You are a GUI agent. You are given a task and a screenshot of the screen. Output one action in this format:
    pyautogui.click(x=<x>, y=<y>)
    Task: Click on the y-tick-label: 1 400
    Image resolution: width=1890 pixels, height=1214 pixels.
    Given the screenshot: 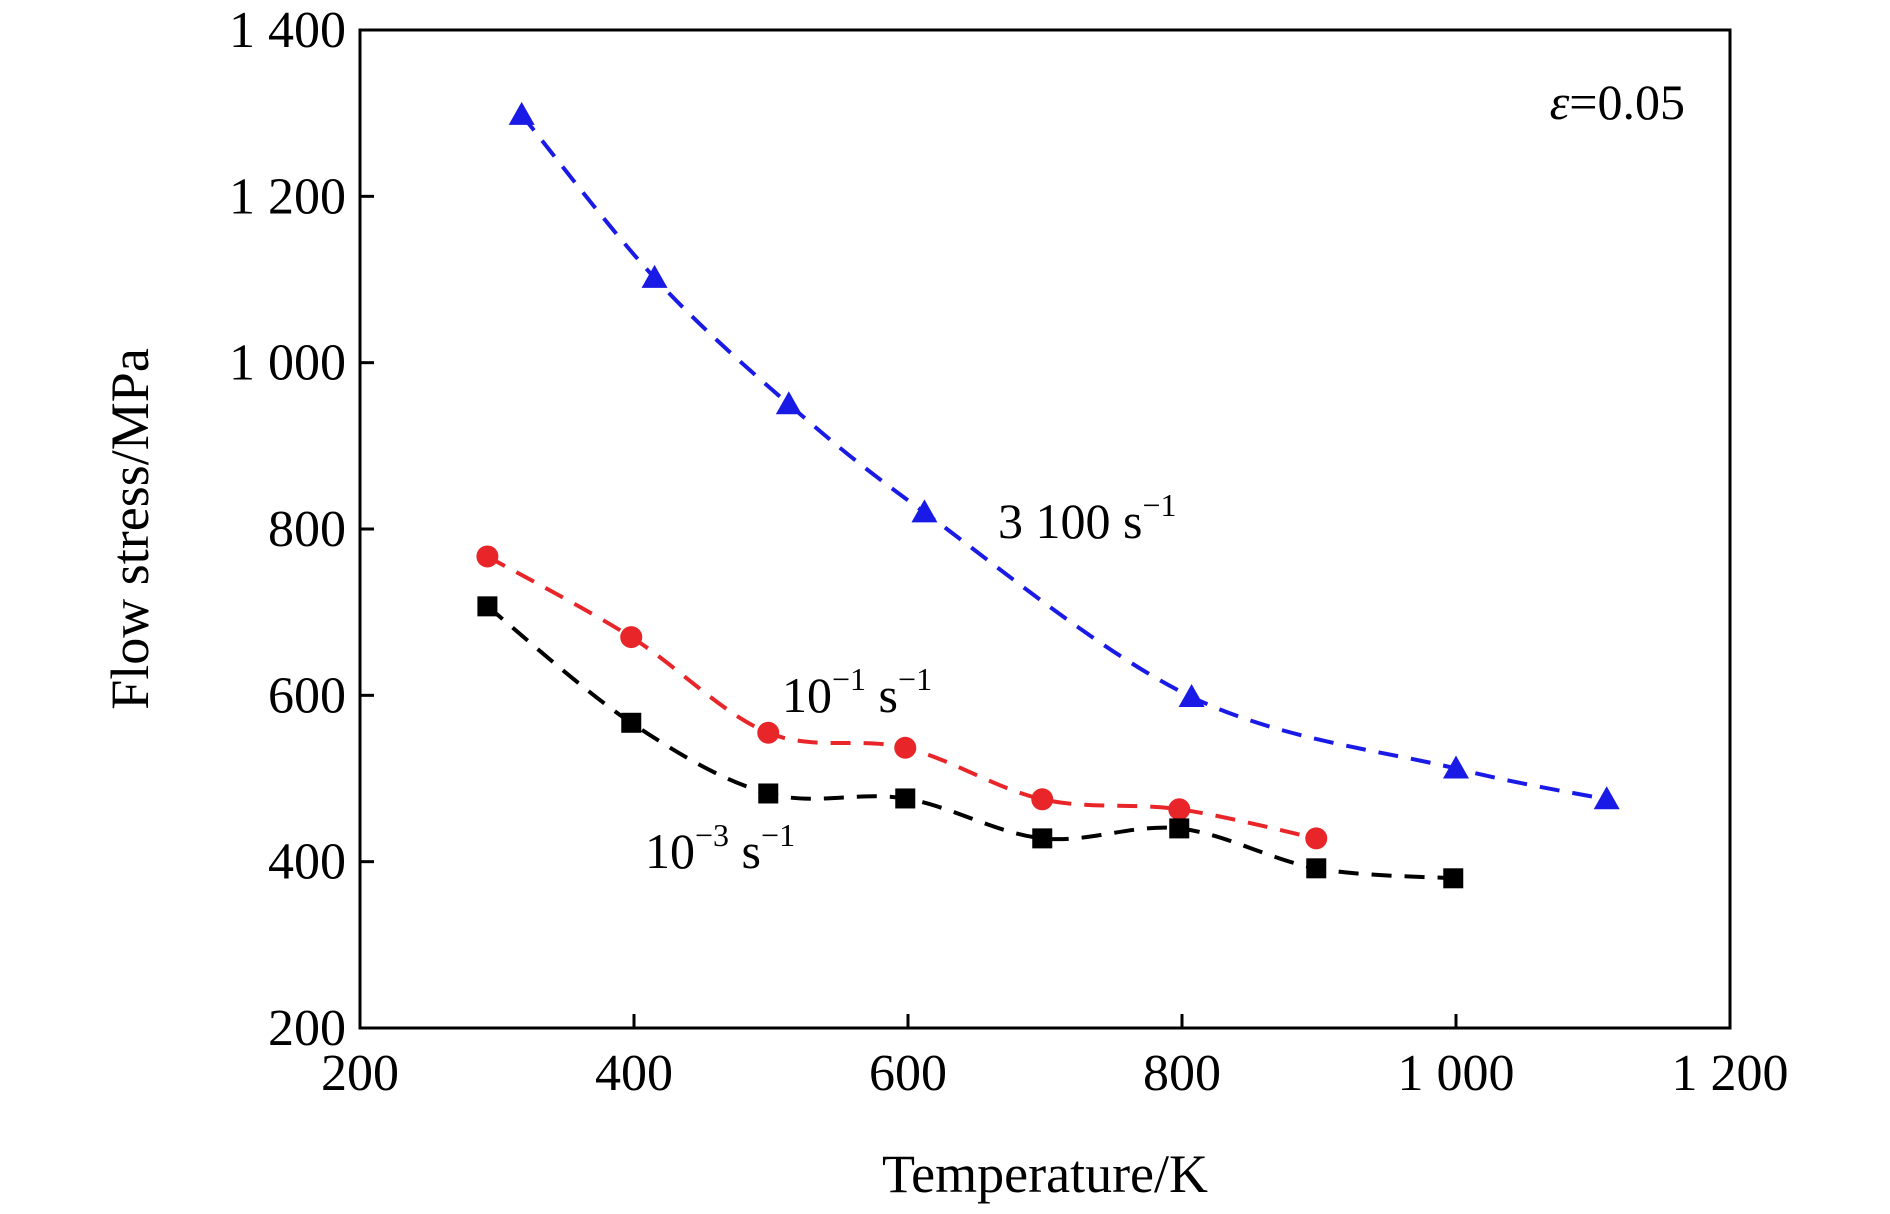 What is the action you would take?
    pyautogui.click(x=287, y=30)
    